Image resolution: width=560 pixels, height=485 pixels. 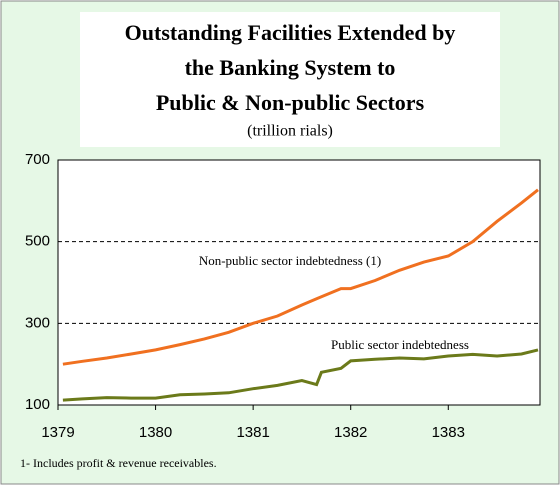 I want to click on series-label: Non-public sector indebtedness (1), so click(x=290, y=260).